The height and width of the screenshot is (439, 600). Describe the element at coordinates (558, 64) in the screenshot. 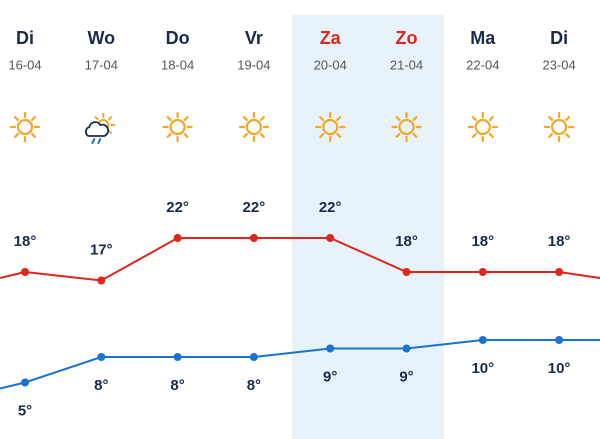

I see `date-label: 23-04` at that location.